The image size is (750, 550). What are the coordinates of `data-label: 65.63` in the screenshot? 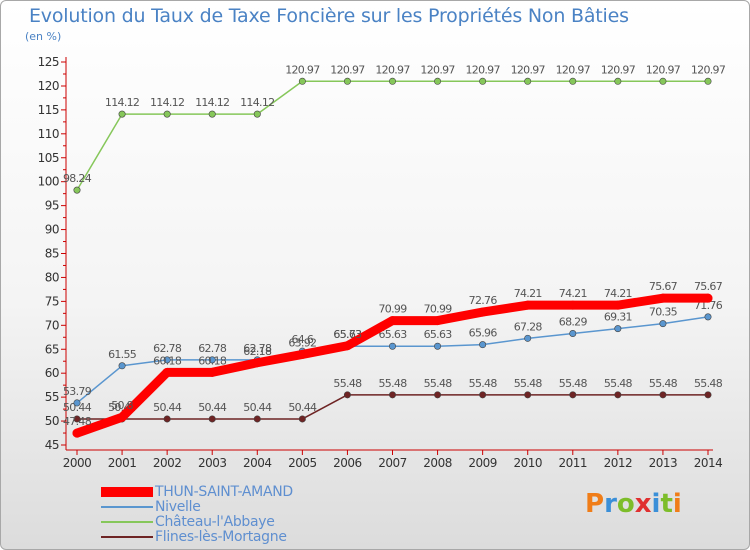 It's located at (438, 334).